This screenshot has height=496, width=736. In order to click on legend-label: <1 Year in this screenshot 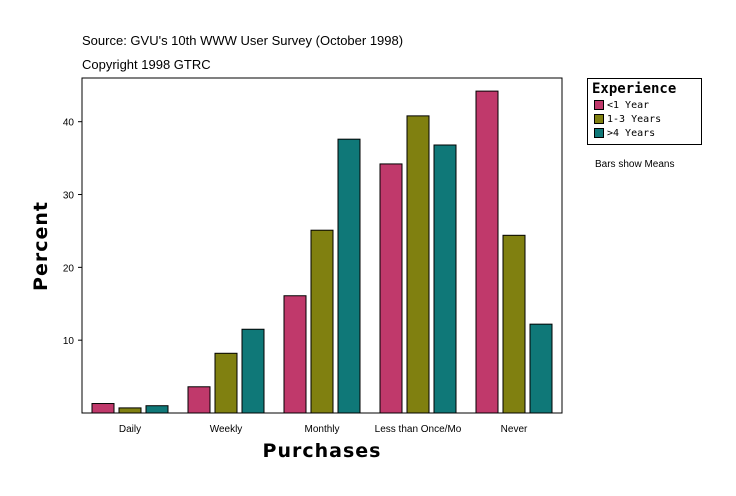, I will do `click(628, 105)`.